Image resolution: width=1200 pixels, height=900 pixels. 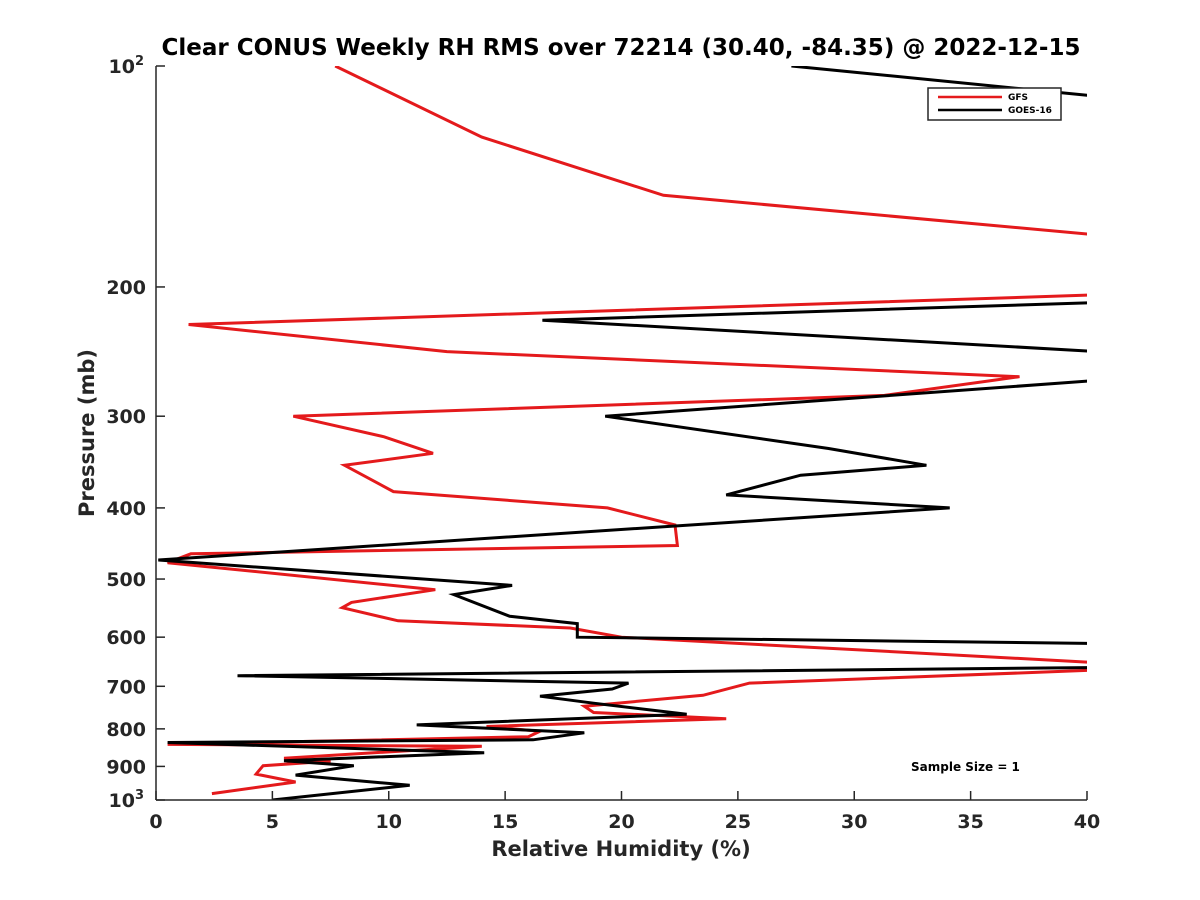 What do you see at coordinates (389, 822) in the screenshot?
I see `x-tick-label: 10` at bounding box center [389, 822].